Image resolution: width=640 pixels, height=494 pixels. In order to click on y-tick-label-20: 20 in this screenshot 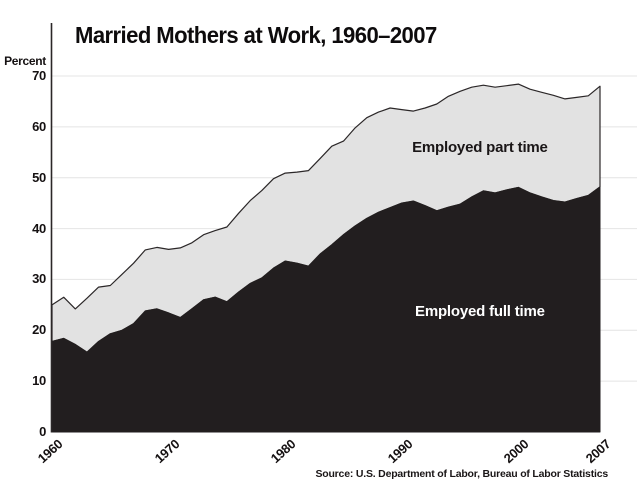, I will do `click(39, 330)`.